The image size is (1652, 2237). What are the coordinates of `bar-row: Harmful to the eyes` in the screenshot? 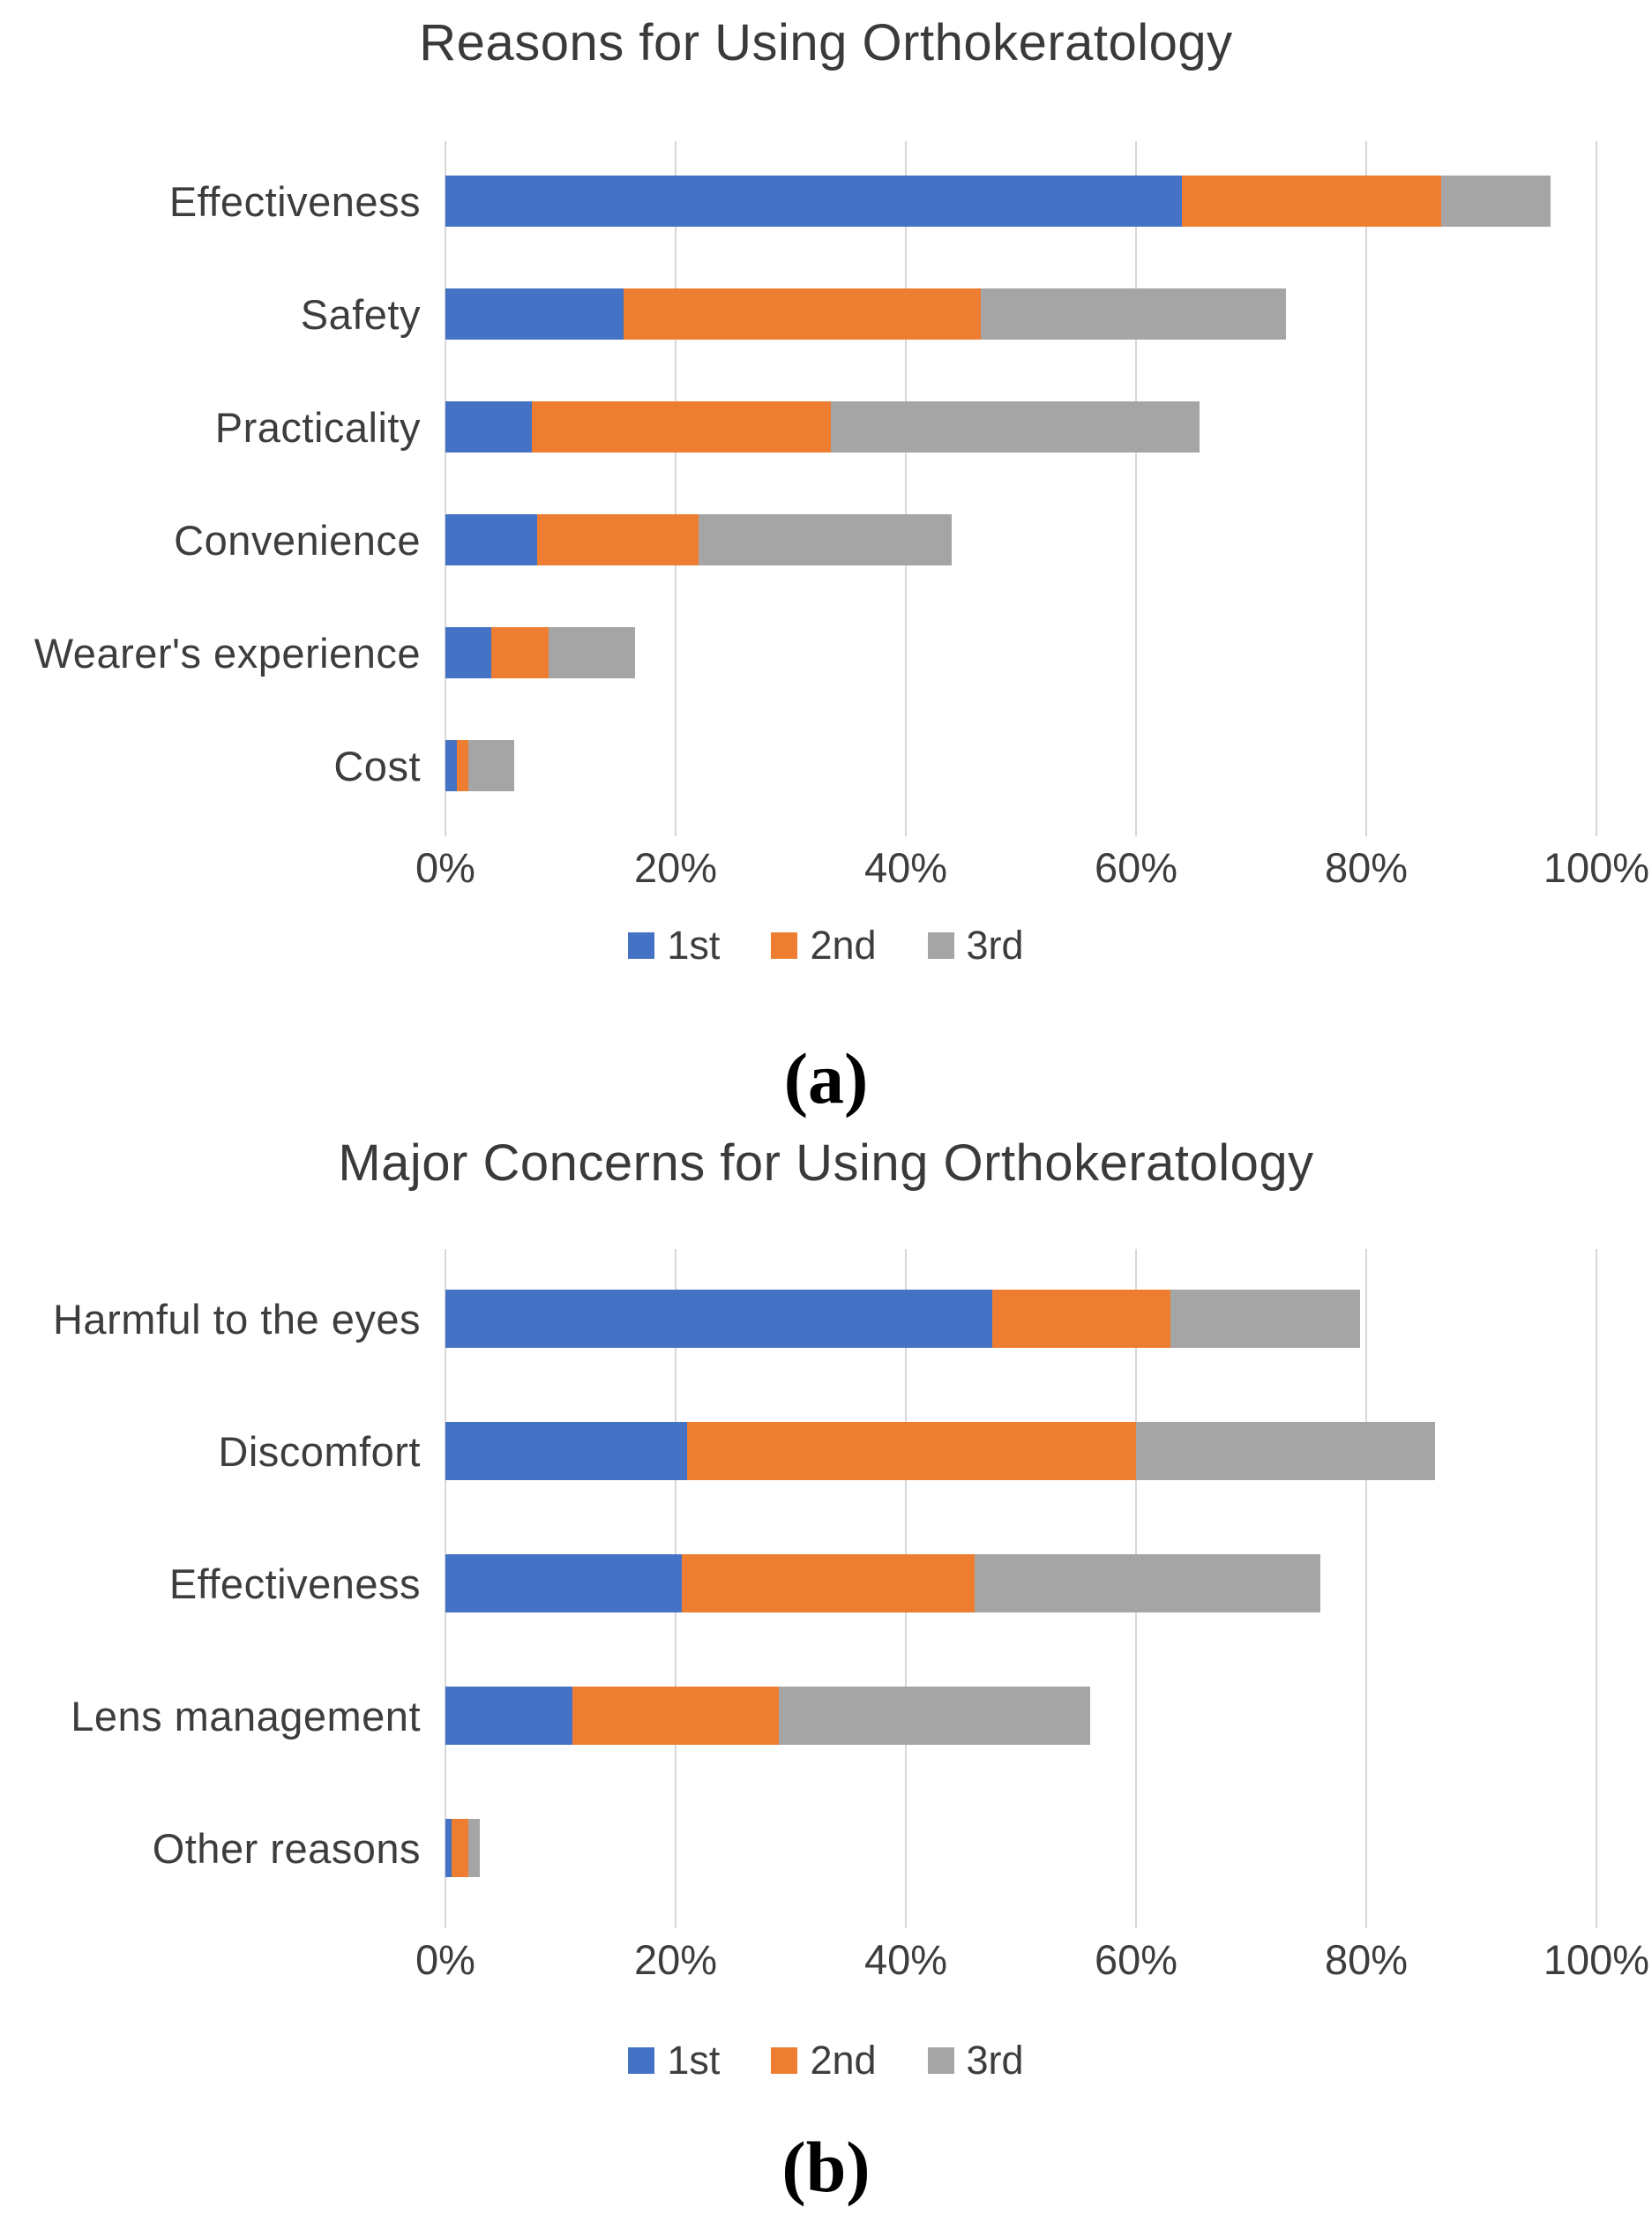 It's located at (824, 1319).